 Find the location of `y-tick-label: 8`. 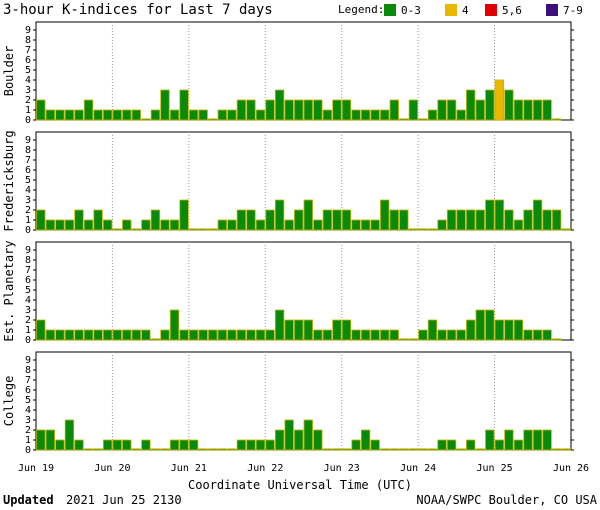

y-tick-label: 8 is located at coordinates (28, 370).